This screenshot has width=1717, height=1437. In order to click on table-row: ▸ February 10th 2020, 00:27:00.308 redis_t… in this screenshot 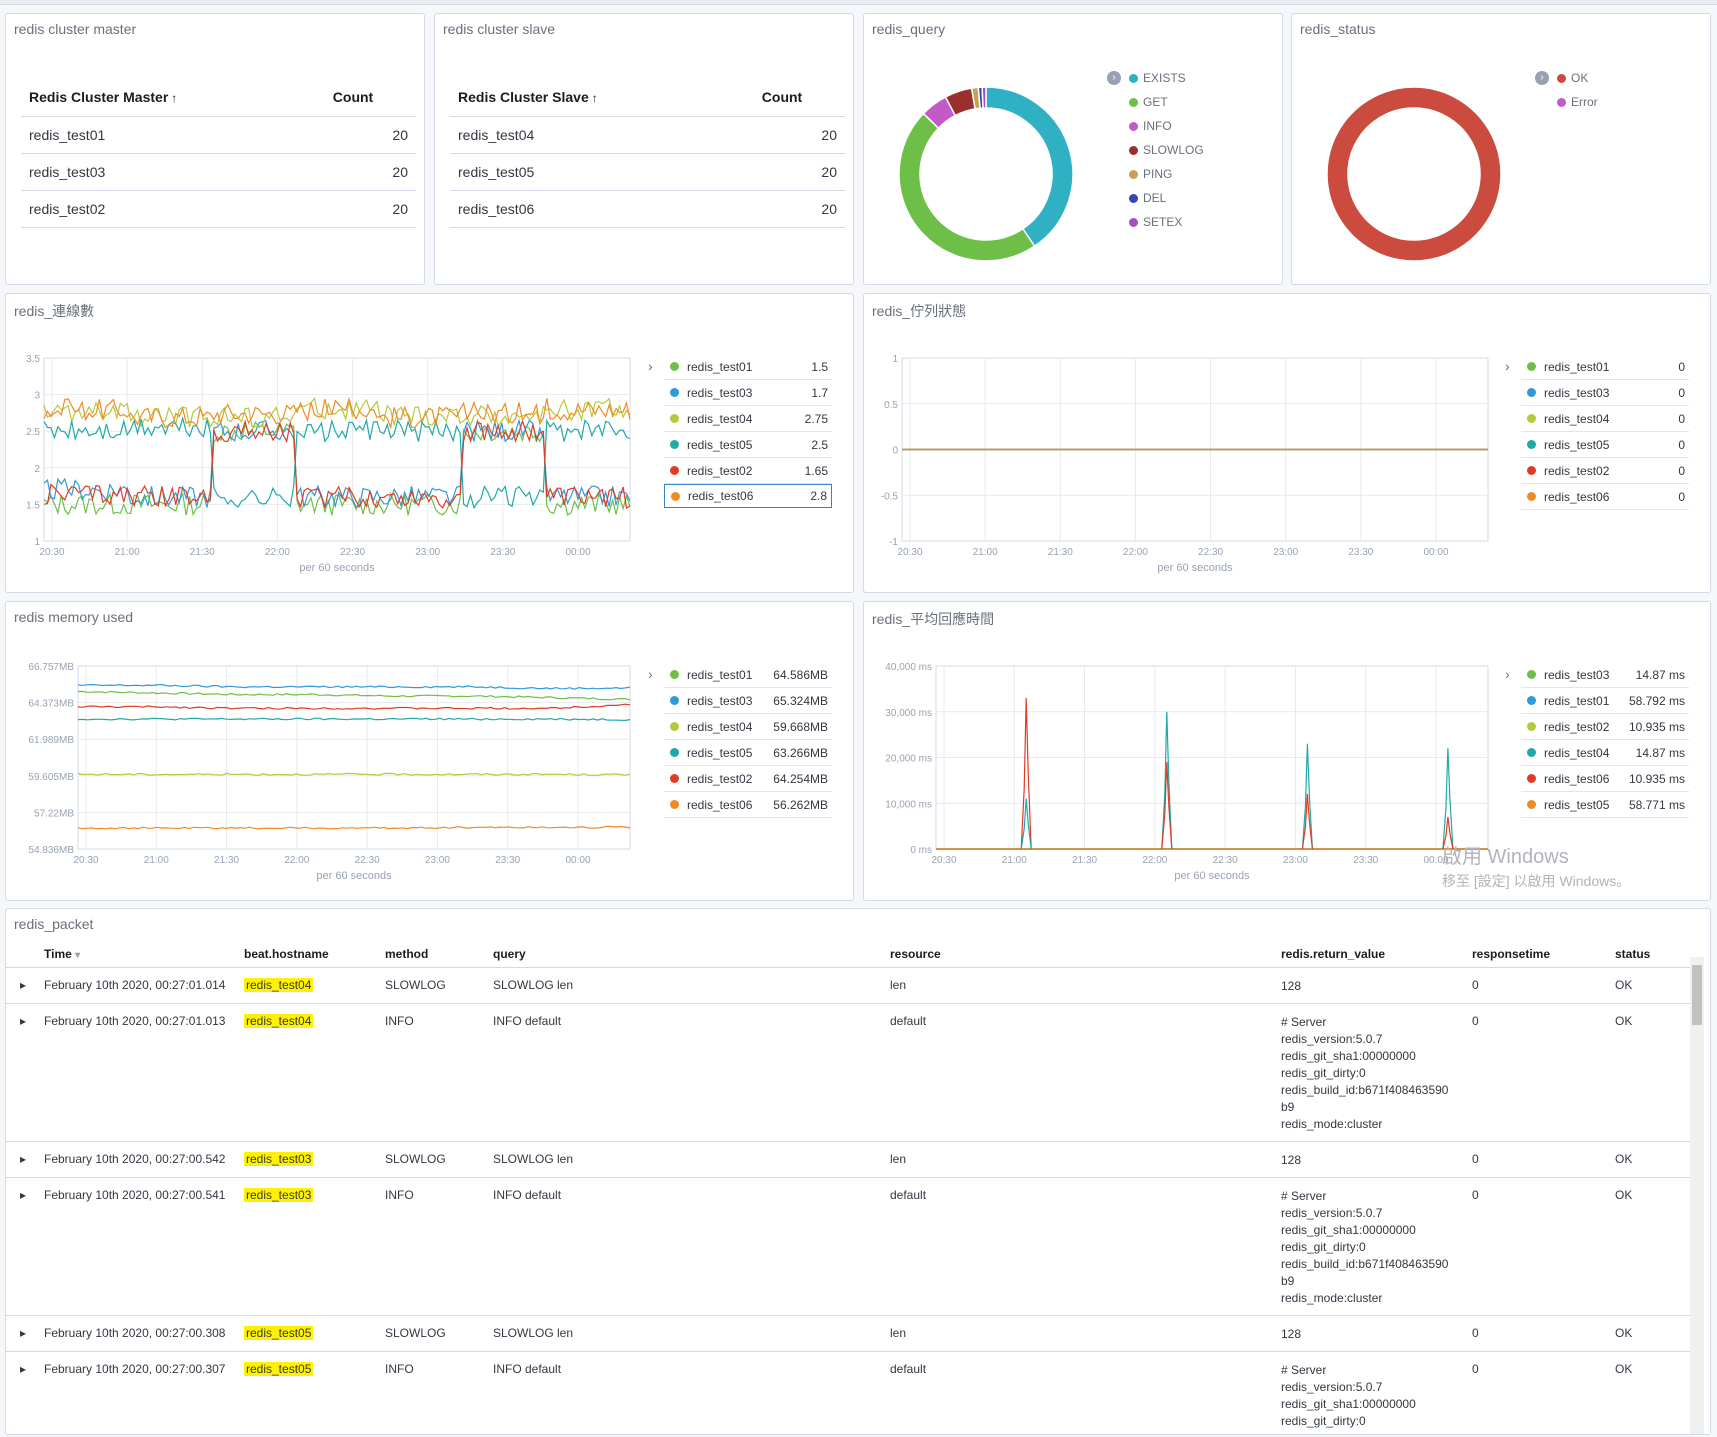, I will do `click(853, 1333)`.